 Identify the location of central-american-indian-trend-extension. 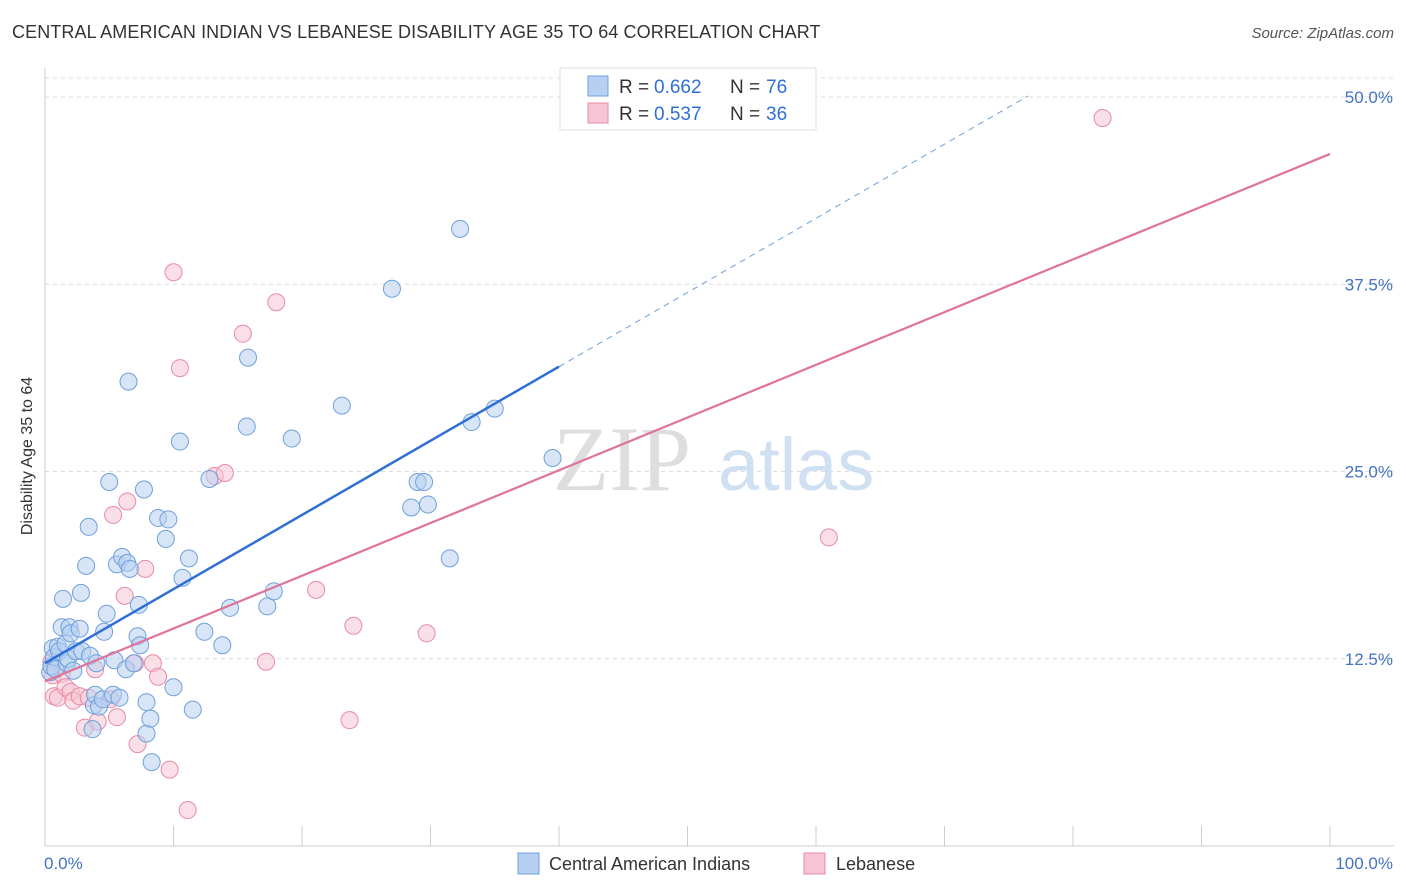
(793, 231).